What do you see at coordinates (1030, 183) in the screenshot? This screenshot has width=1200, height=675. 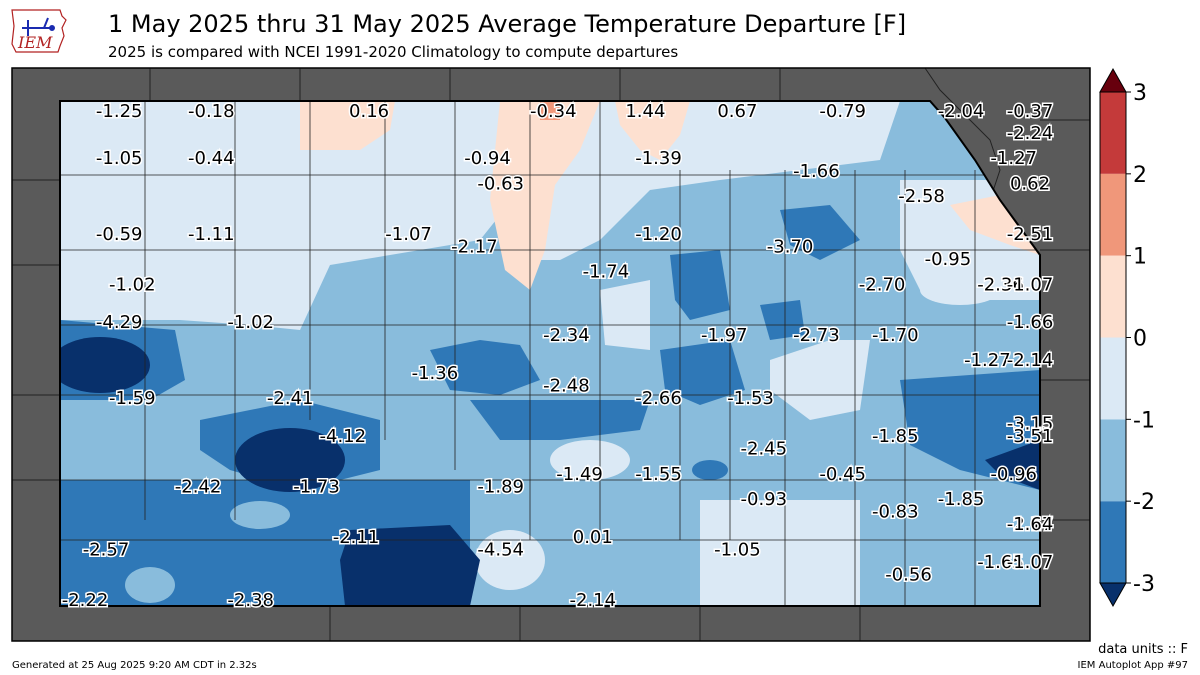 I see `station-value-18: 0.62` at bounding box center [1030, 183].